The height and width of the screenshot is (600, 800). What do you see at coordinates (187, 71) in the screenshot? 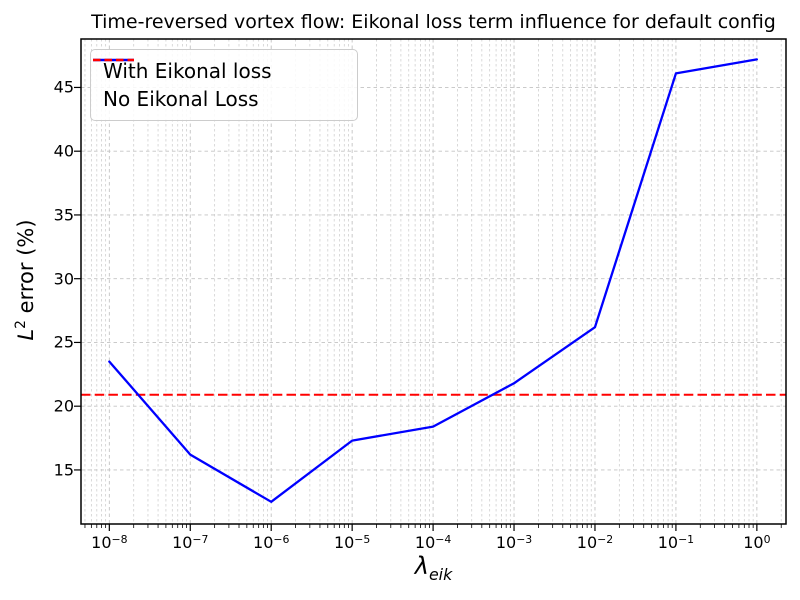
I see `legend-label: With Eikonal loss` at bounding box center [187, 71].